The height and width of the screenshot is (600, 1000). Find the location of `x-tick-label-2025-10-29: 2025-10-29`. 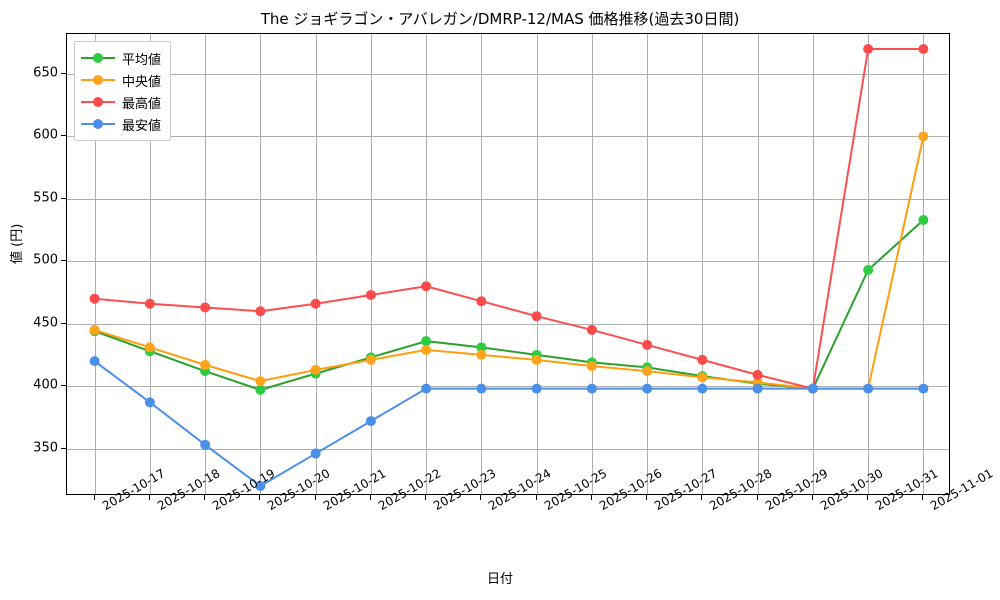

x-tick-label-2025-10-29: 2025-10-29 is located at coordinates (796, 489).